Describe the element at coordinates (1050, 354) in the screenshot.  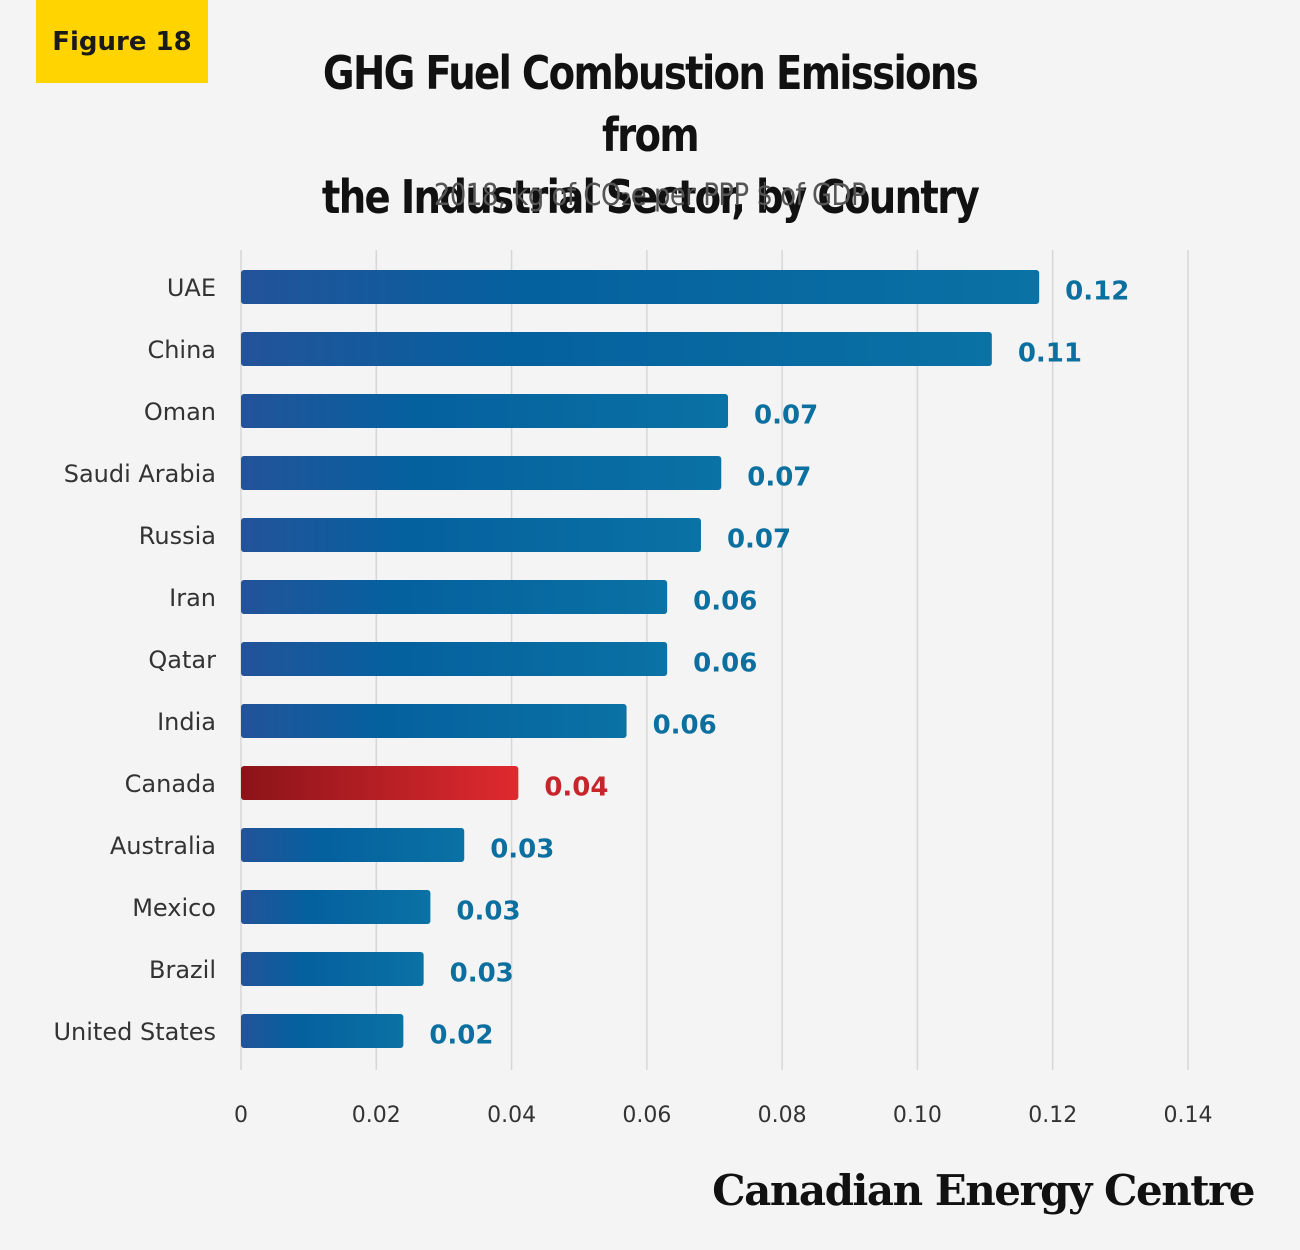
I see `value-label: 0.11` at that location.